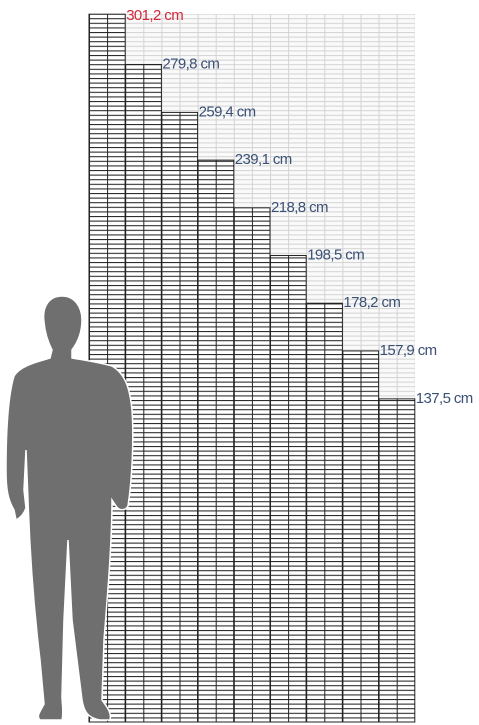 Image resolution: width=479 pixels, height=725 pixels. What do you see at coordinates (154, 15) in the screenshot?
I see `value-label: 301,2 cm` at bounding box center [154, 15].